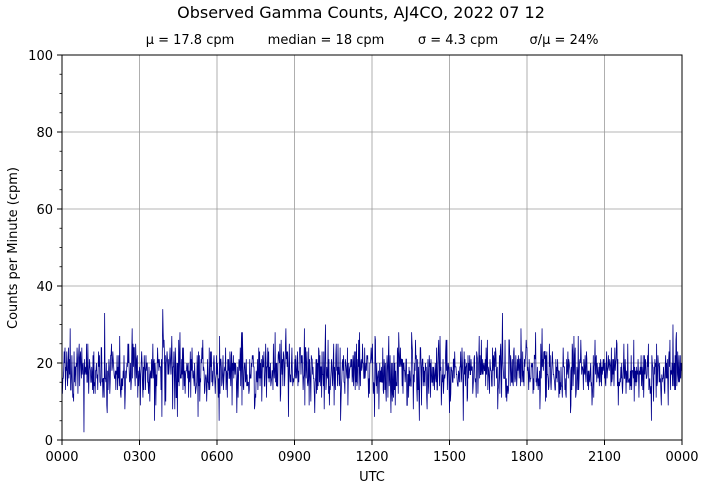 This screenshot has width=705, height=489. I want to click on y-tick-label: 80, so click(44, 133).